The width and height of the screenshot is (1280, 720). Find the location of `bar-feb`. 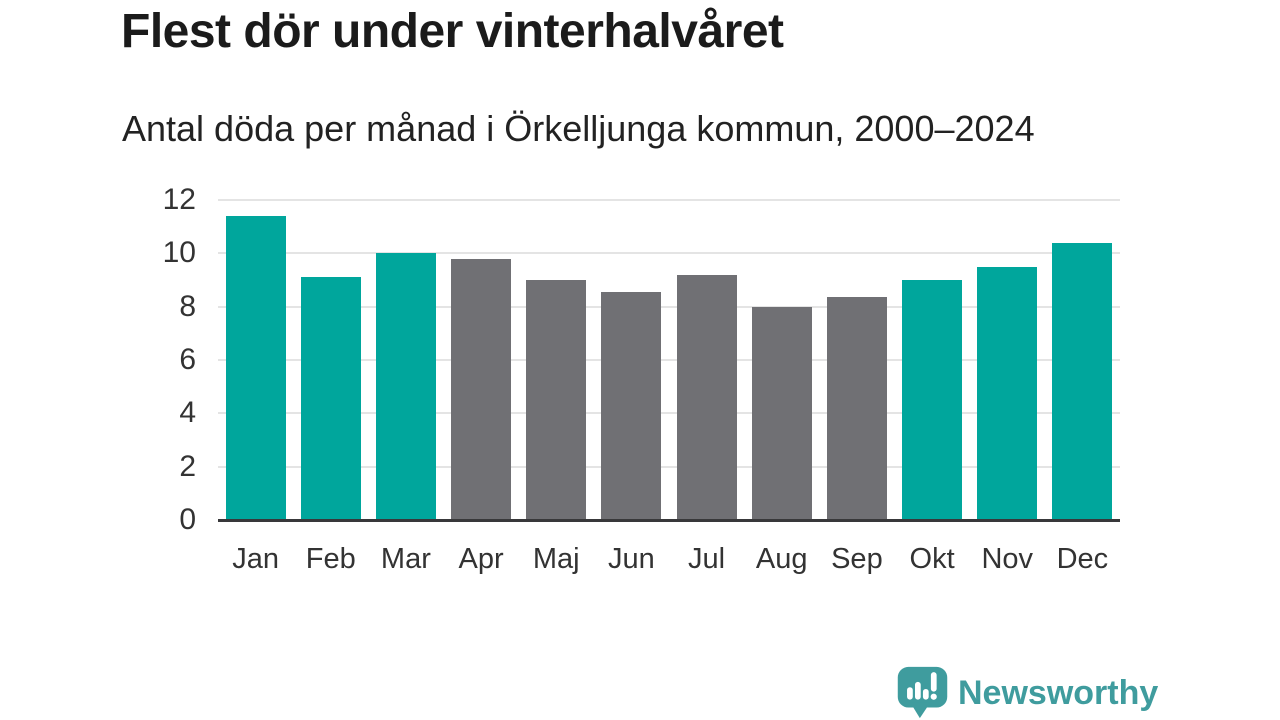

bar-feb is located at coordinates (330, 398).